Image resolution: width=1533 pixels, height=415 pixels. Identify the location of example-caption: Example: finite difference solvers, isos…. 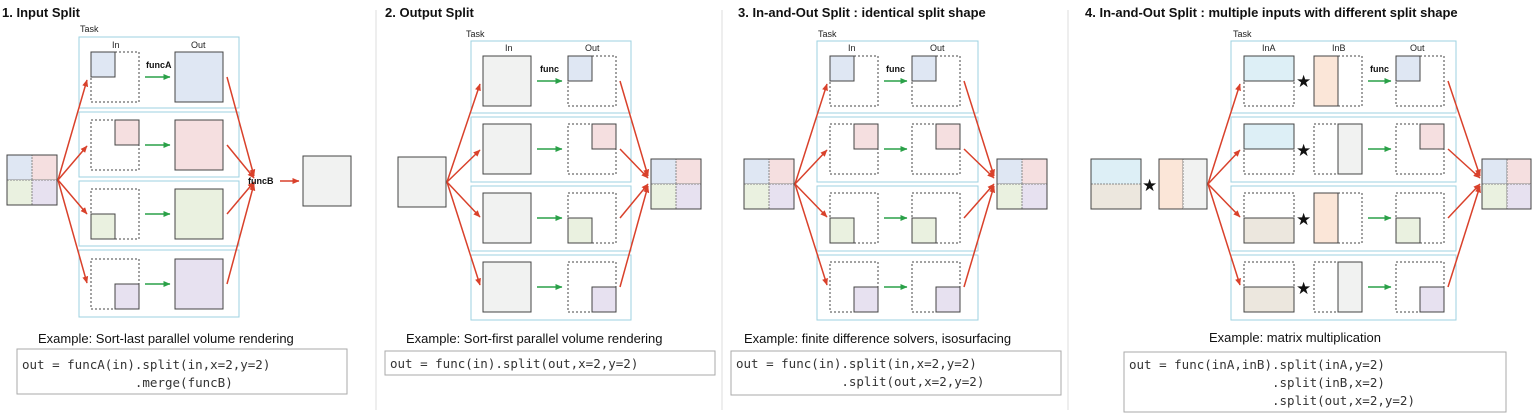
(877, 338).